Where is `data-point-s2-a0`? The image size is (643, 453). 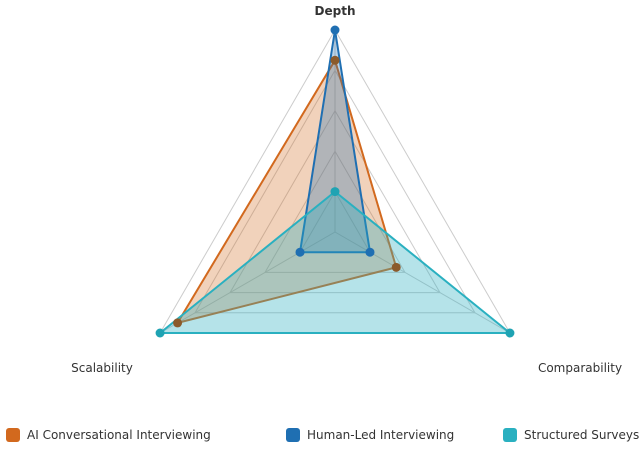 data-point-s2-a0 is located at coordinates (335, 192).